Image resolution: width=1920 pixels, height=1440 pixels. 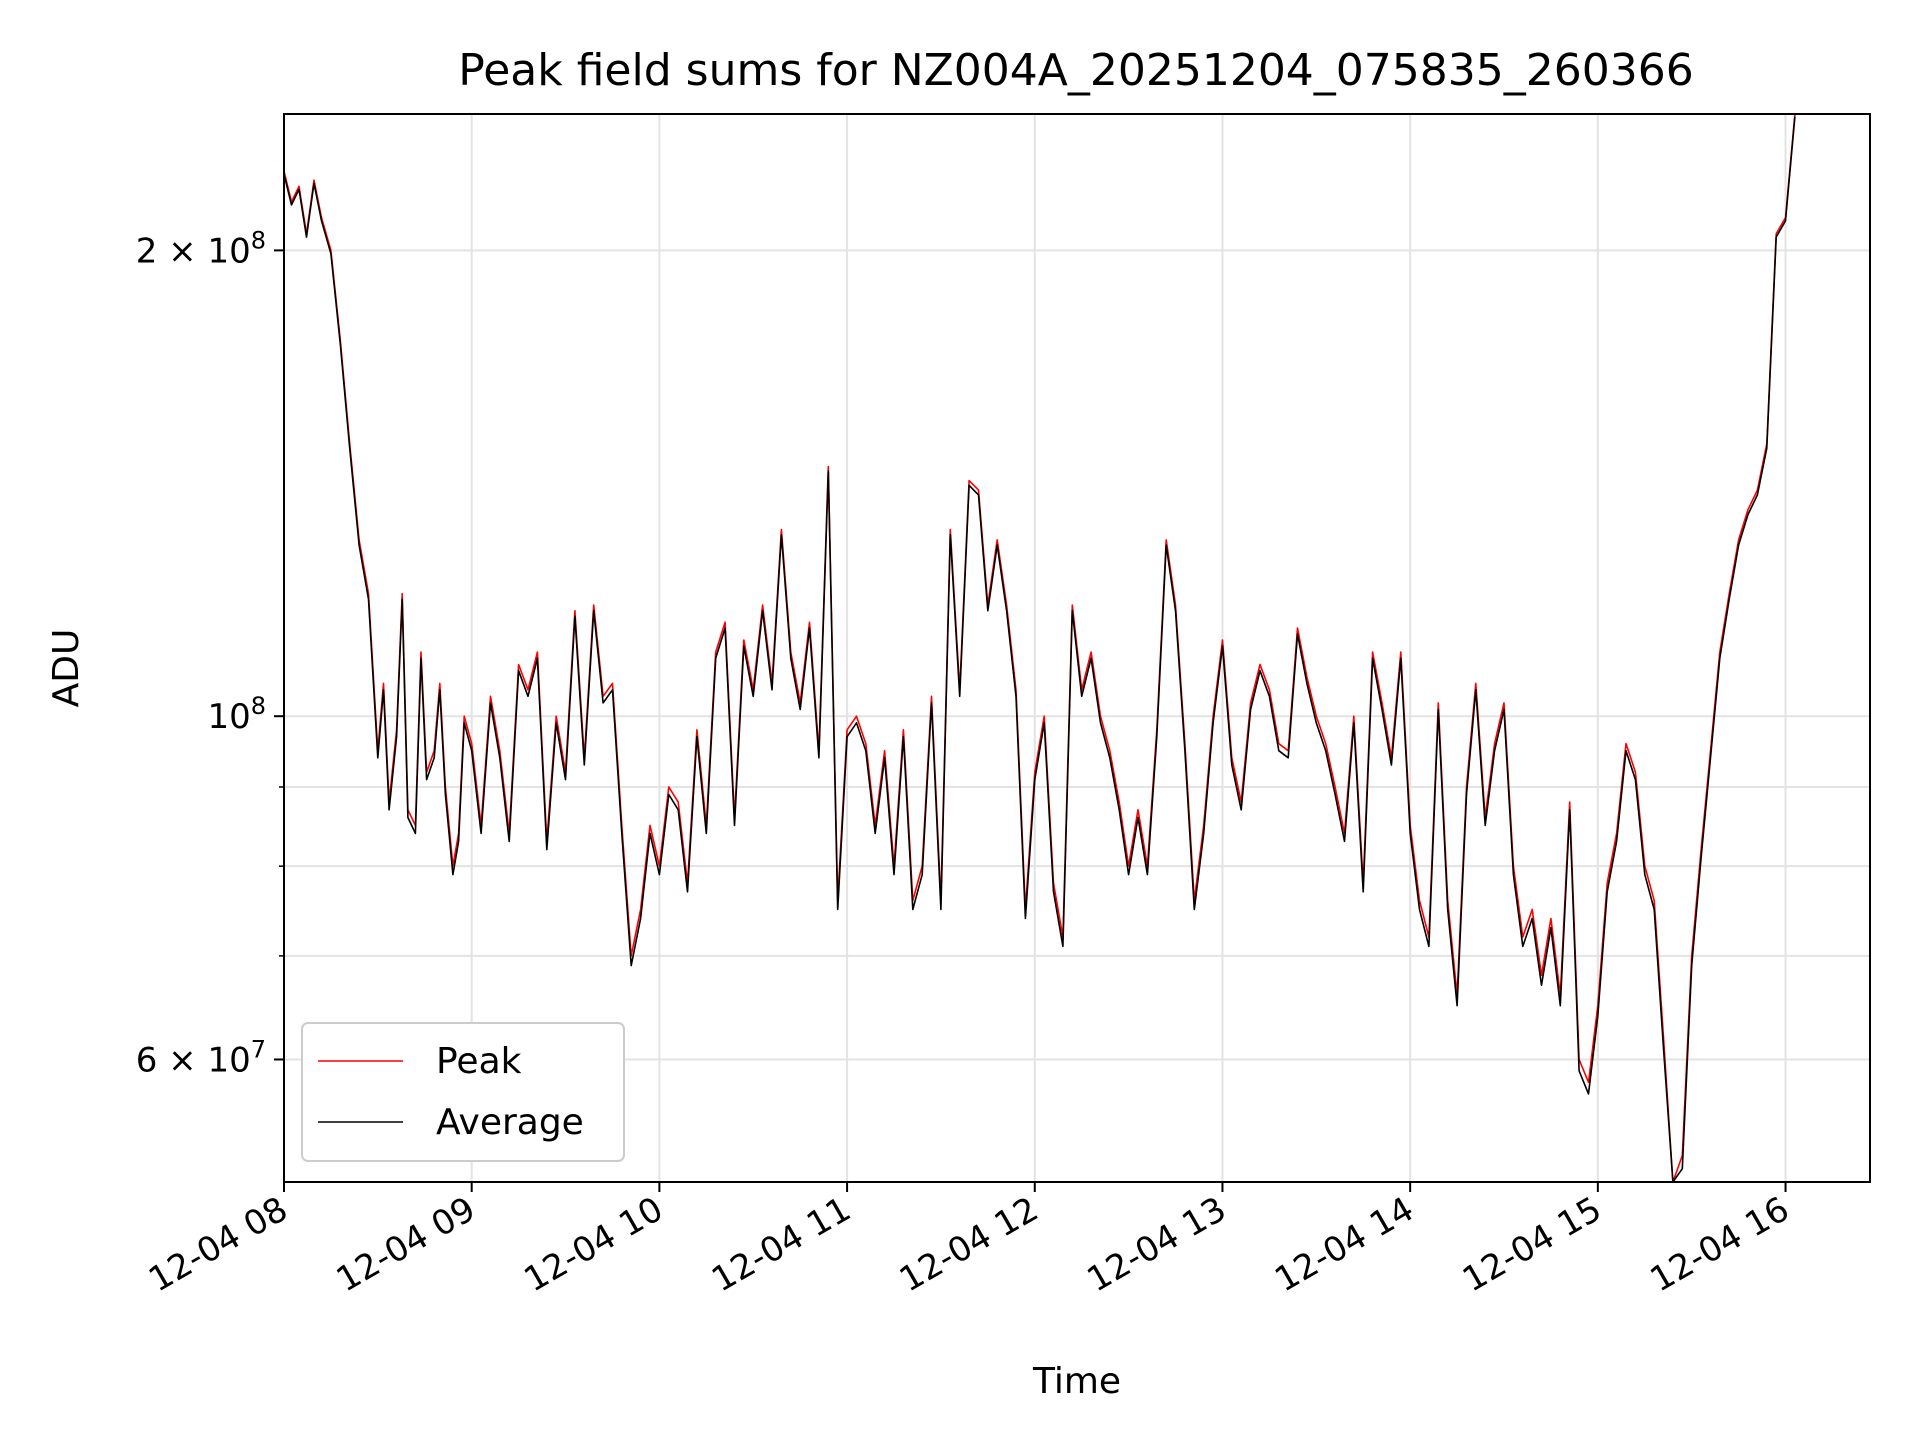 I want to click on legend-box, so click(x=463, y=1092).